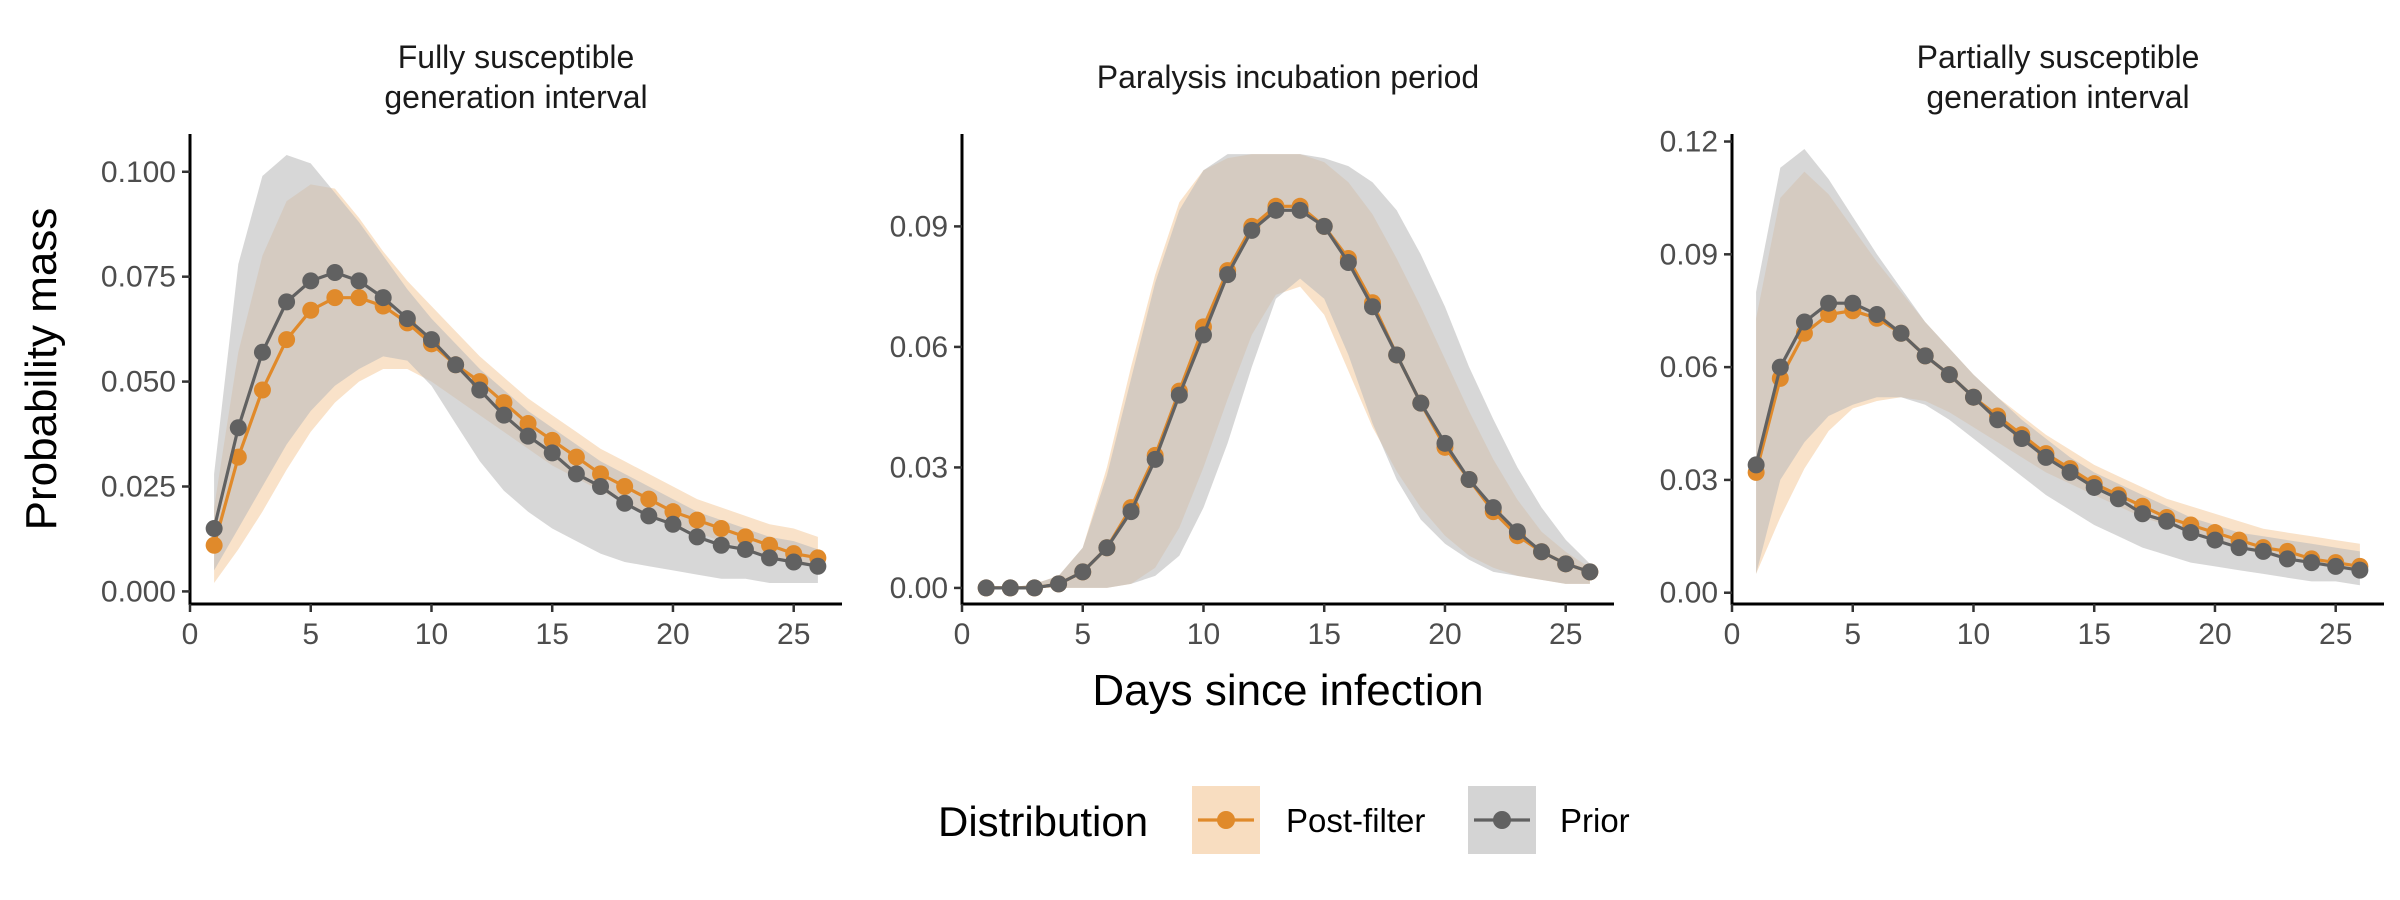 The width and height of the screenshot is (2400, 900). What do you see at coordinates (2057, 97) in the screenshot?
I see `panel-title: generation interval` at bounding box center [2057, 97].